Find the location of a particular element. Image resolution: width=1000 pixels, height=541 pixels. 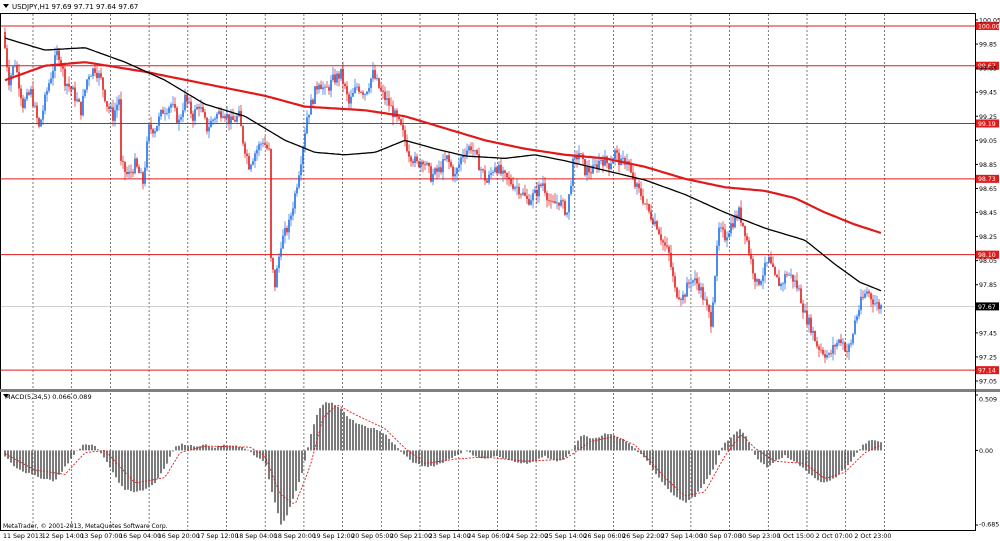

y-tick-label: 97.25 is located at coordinates (988, 357).